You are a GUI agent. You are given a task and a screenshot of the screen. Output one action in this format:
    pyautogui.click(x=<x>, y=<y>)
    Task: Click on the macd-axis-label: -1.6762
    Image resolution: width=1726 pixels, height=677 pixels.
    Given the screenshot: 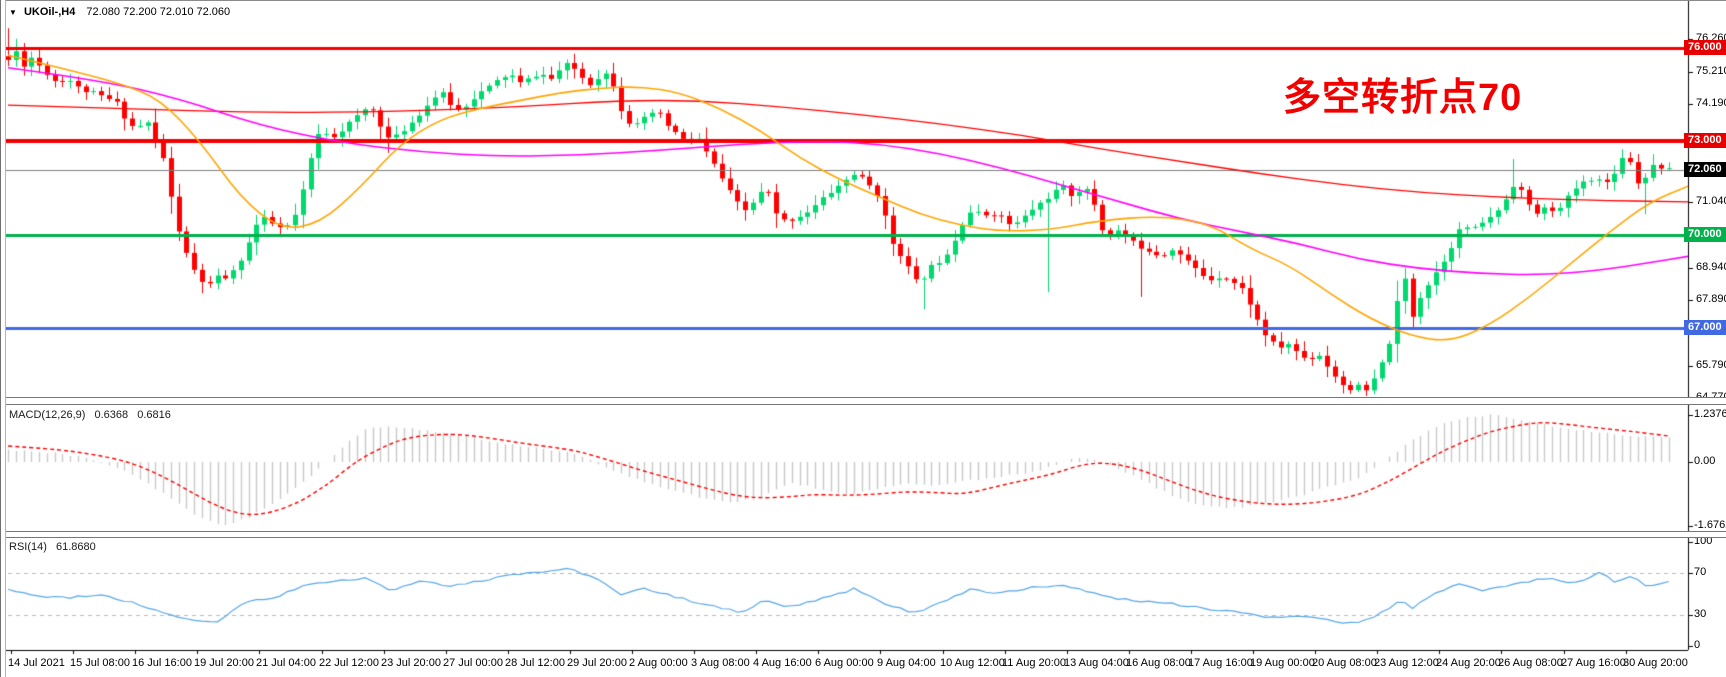 What is the action you would take?
    pyautogui.click(x=1710, y=525)
    